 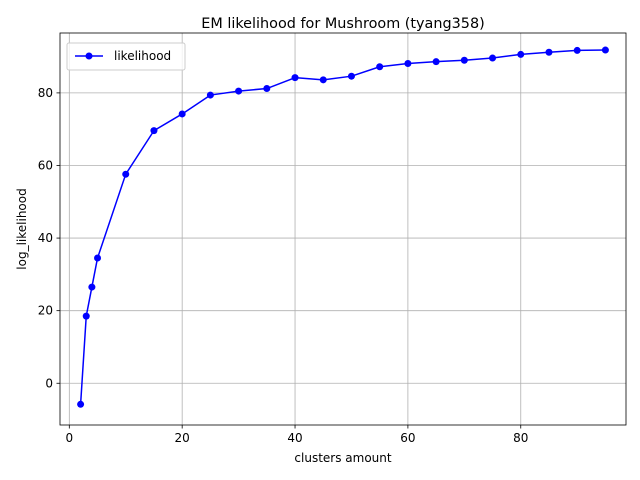 I want to click on x-axis-label: clusters amount, so click(x=342, y=458).